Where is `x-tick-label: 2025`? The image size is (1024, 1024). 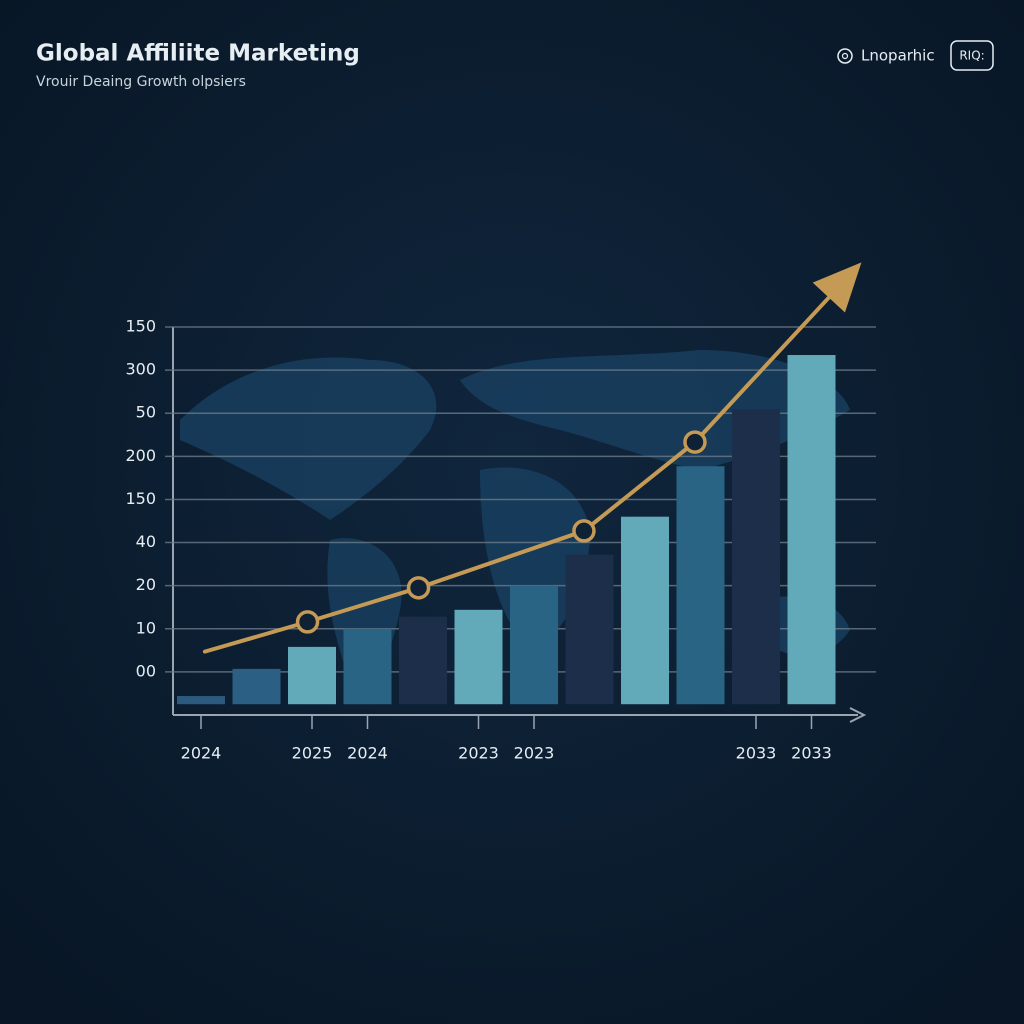
x-tick-label: 2025 is located at coordinates (312, 753).